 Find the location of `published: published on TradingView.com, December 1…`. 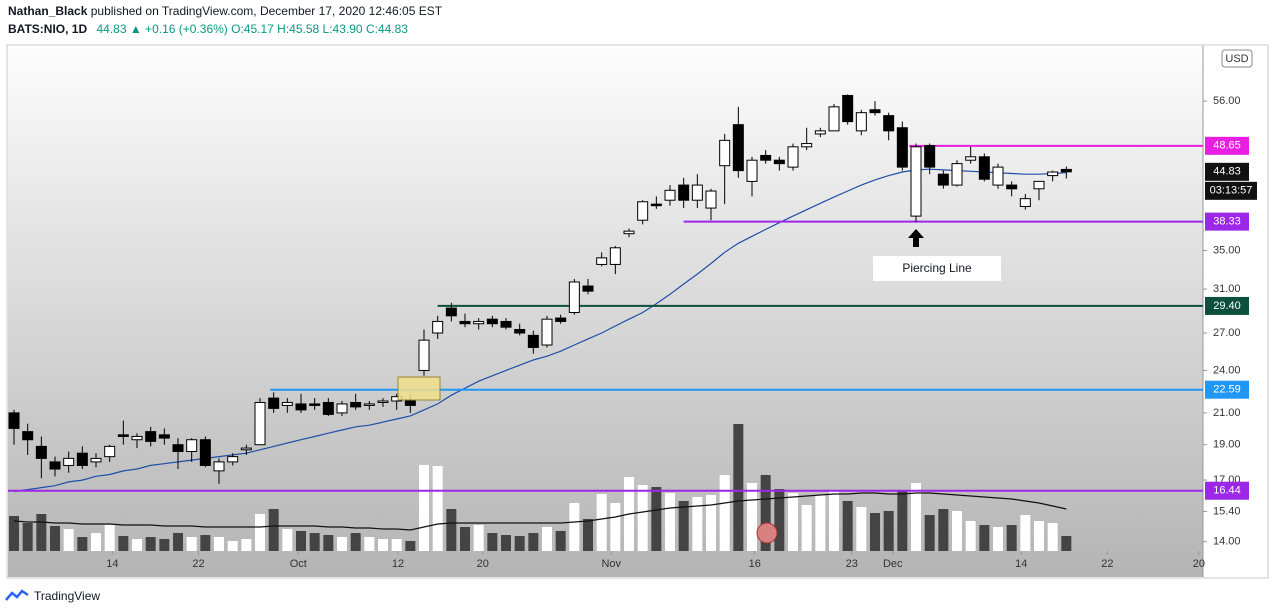

published: published on TradingView.com, December 1… is located at coordinates (267, 11).